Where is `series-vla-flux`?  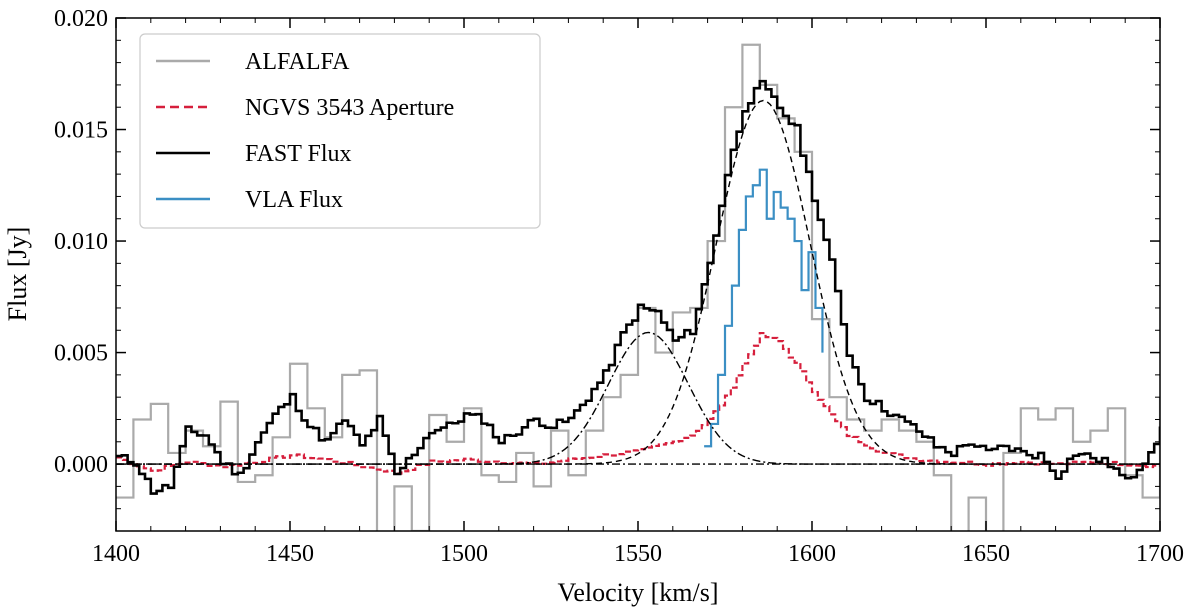
series-vla-flux is located at coordinates (764, 308).